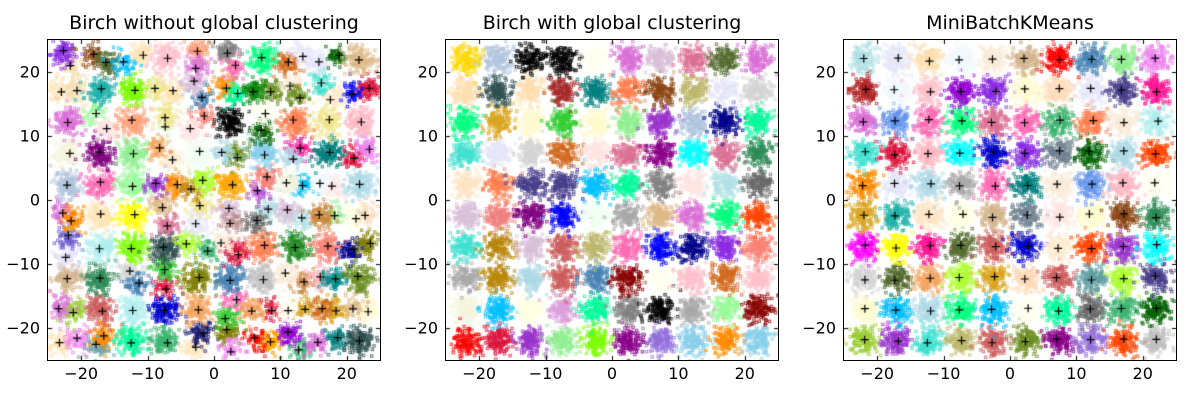 Image resolution: width=1200 pixels, height=400 pixels. Describe the element at coordinates (1010, 23) in the screenshot. I see `subplot-title-minibatchkmeans: MiniBatchKMeans` at that location.